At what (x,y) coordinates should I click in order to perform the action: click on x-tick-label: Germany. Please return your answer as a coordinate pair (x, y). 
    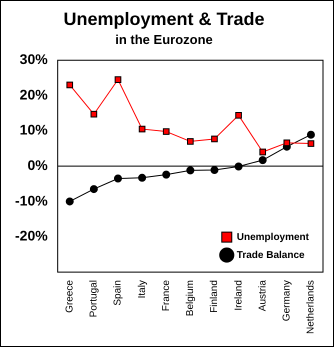
    Looking at the image, I should click on (287, 301).